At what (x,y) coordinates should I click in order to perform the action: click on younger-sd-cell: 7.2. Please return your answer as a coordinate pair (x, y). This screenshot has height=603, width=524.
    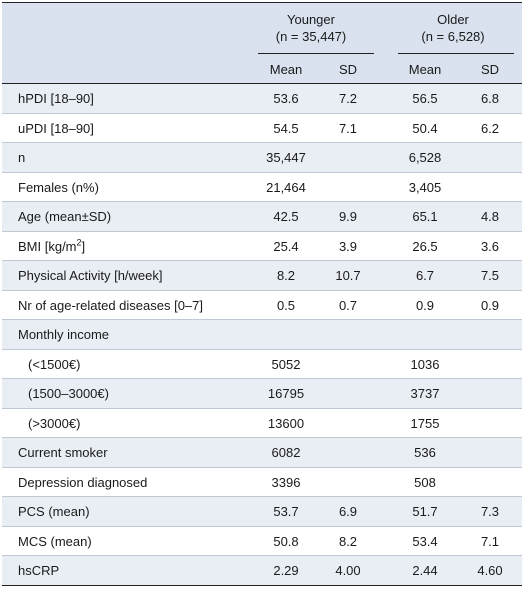
    Looking at the image, I should click on (348, 98).